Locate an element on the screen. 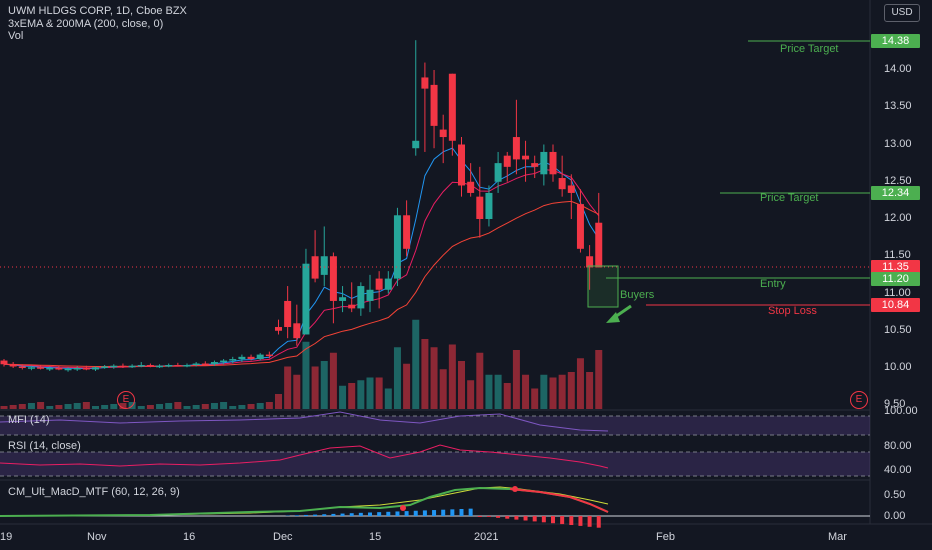  price-target-2-tag: 12.34 is located at coordinates (895, 193).